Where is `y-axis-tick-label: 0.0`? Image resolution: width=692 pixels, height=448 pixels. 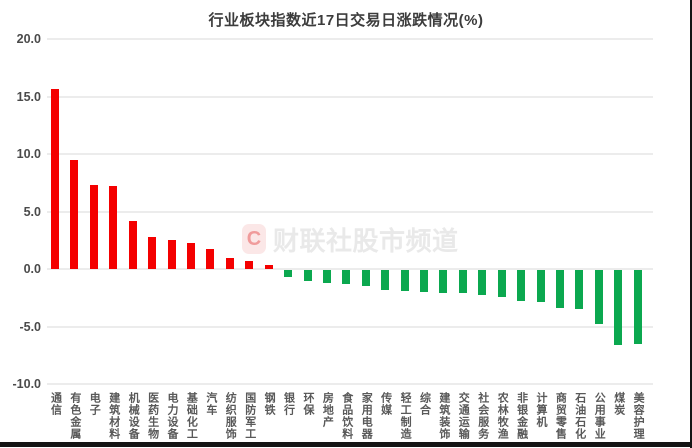 y-axis-tick-label: 0.0 is located at coordinates (32, 269).